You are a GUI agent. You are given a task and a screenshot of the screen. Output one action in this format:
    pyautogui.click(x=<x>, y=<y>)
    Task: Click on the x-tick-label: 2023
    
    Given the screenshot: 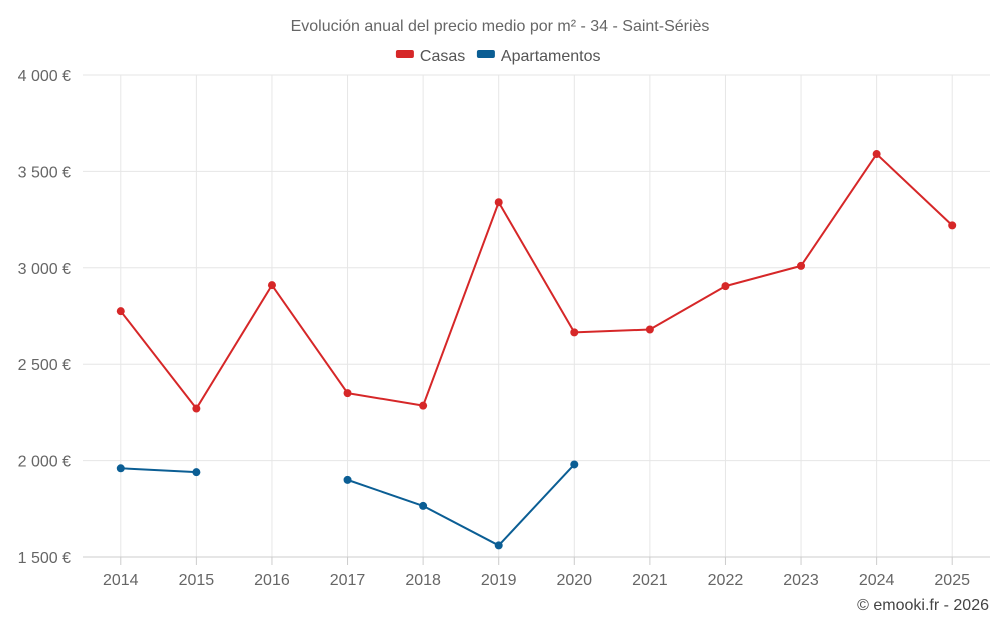 What is the action you would take?
    pyautogui.click(x=801, y=580)
    